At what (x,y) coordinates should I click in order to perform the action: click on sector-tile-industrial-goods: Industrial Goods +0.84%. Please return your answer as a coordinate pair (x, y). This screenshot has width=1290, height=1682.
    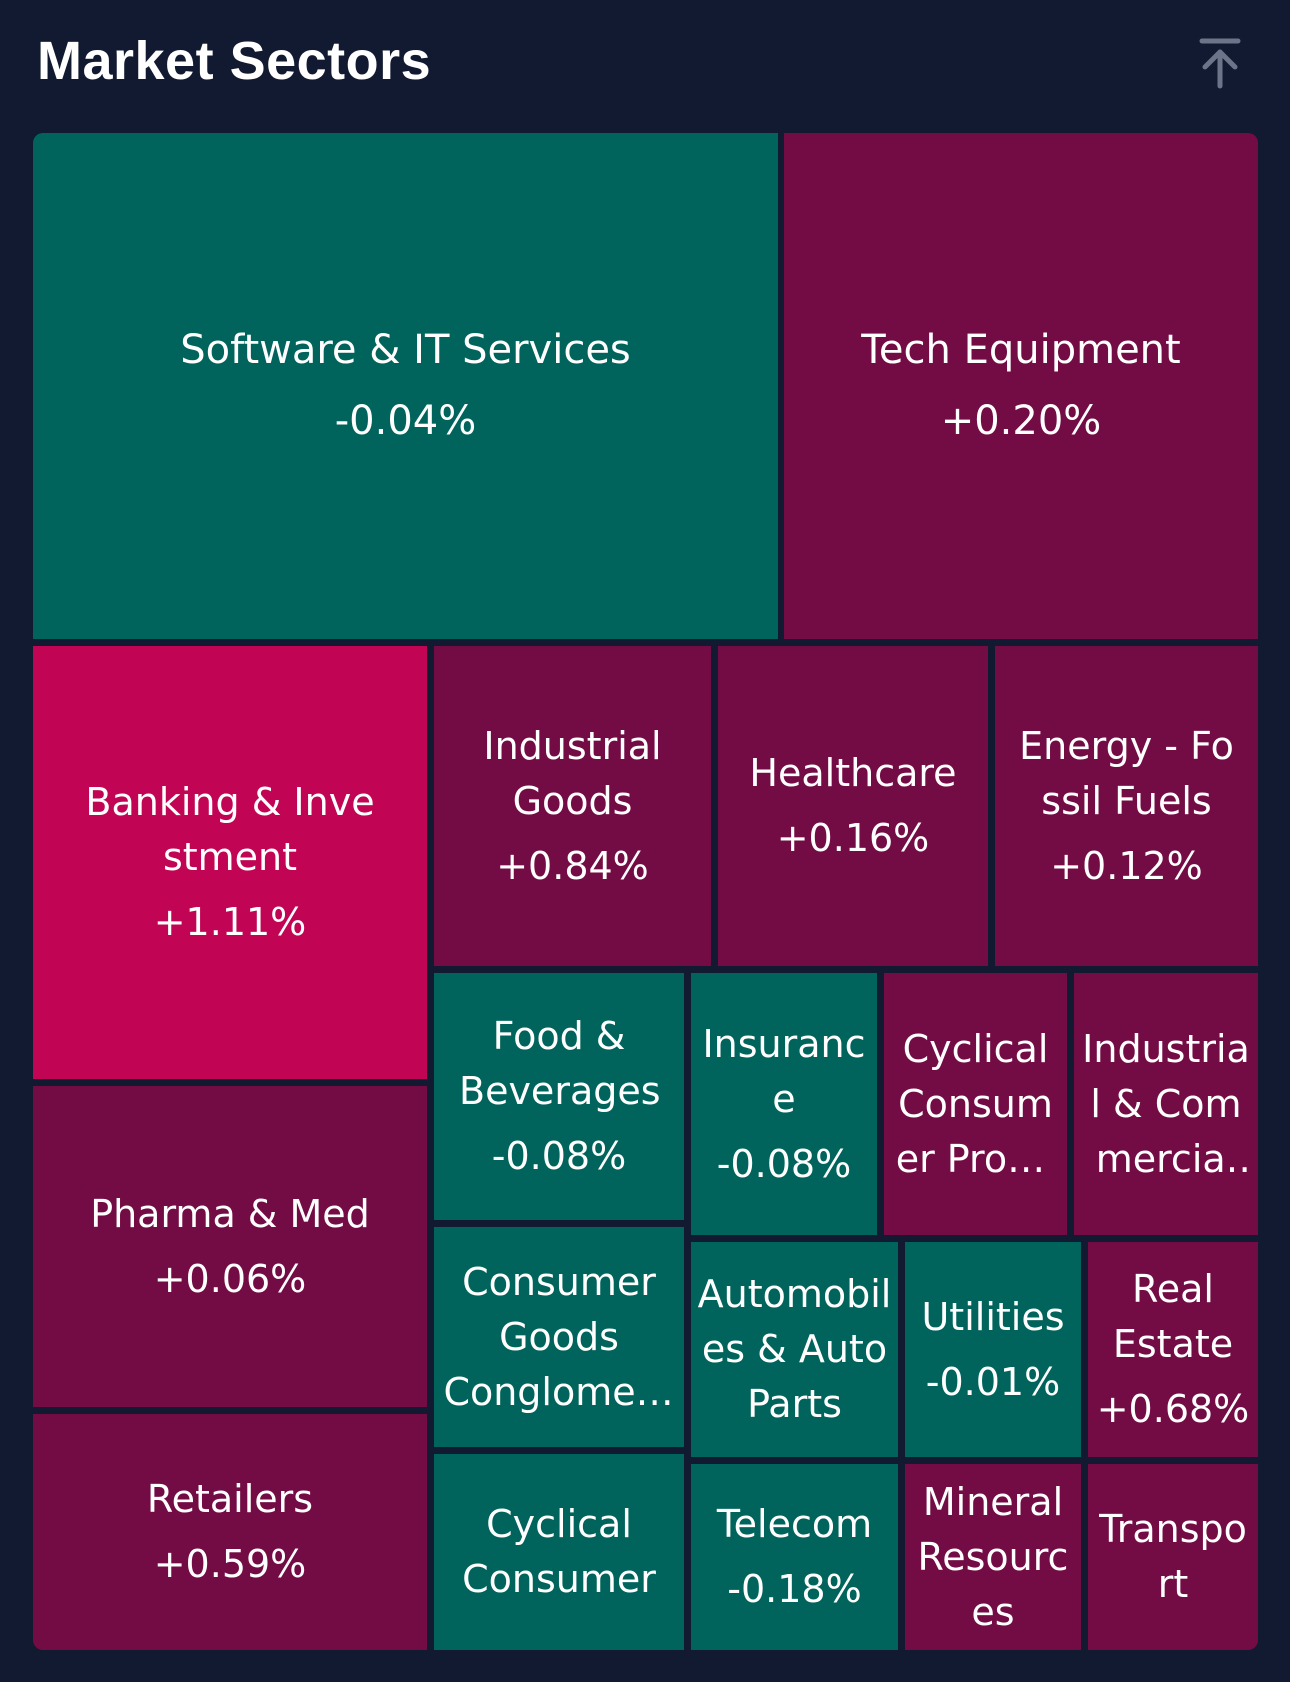
    Looking at the image, I should click on (572, 806).